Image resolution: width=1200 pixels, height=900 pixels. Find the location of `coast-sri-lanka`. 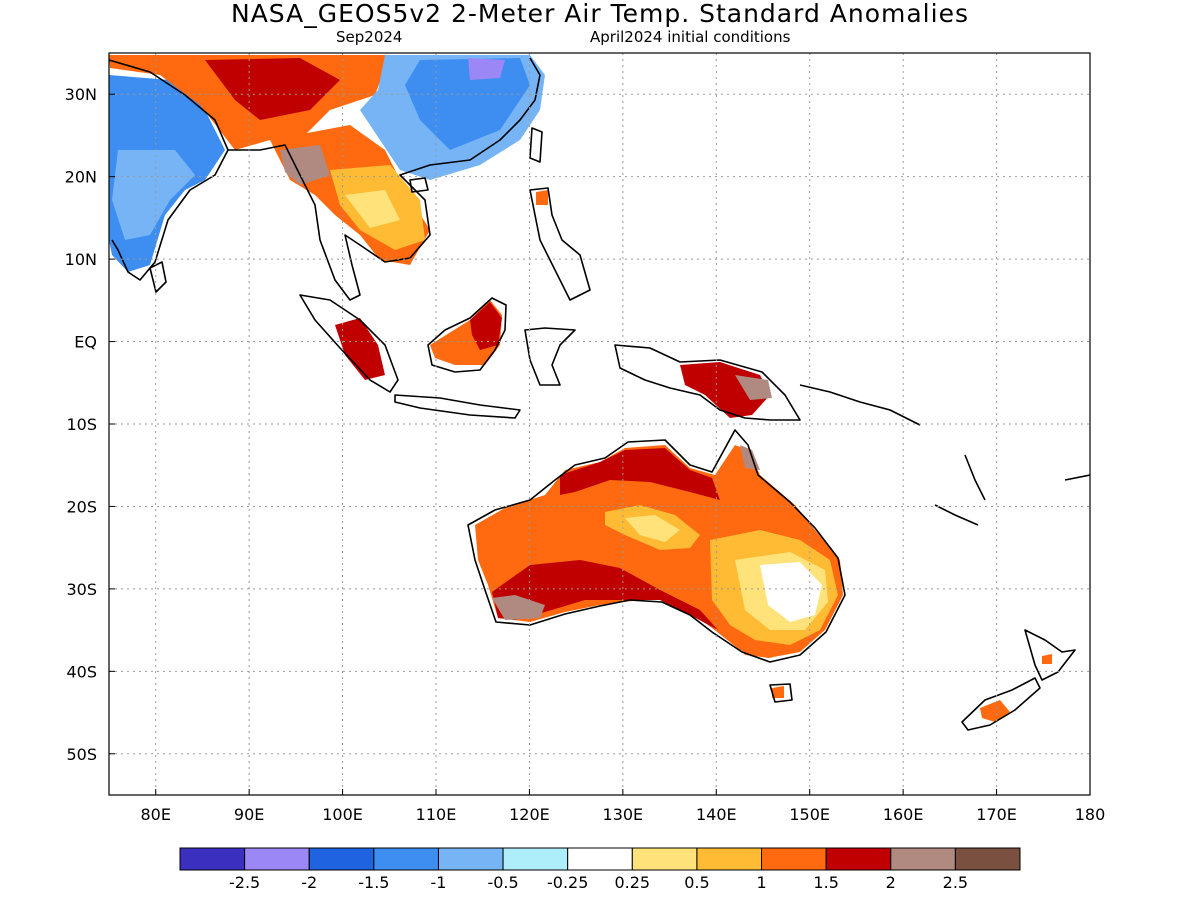

coast-sri-lanka is located at coordinates (158, 277).